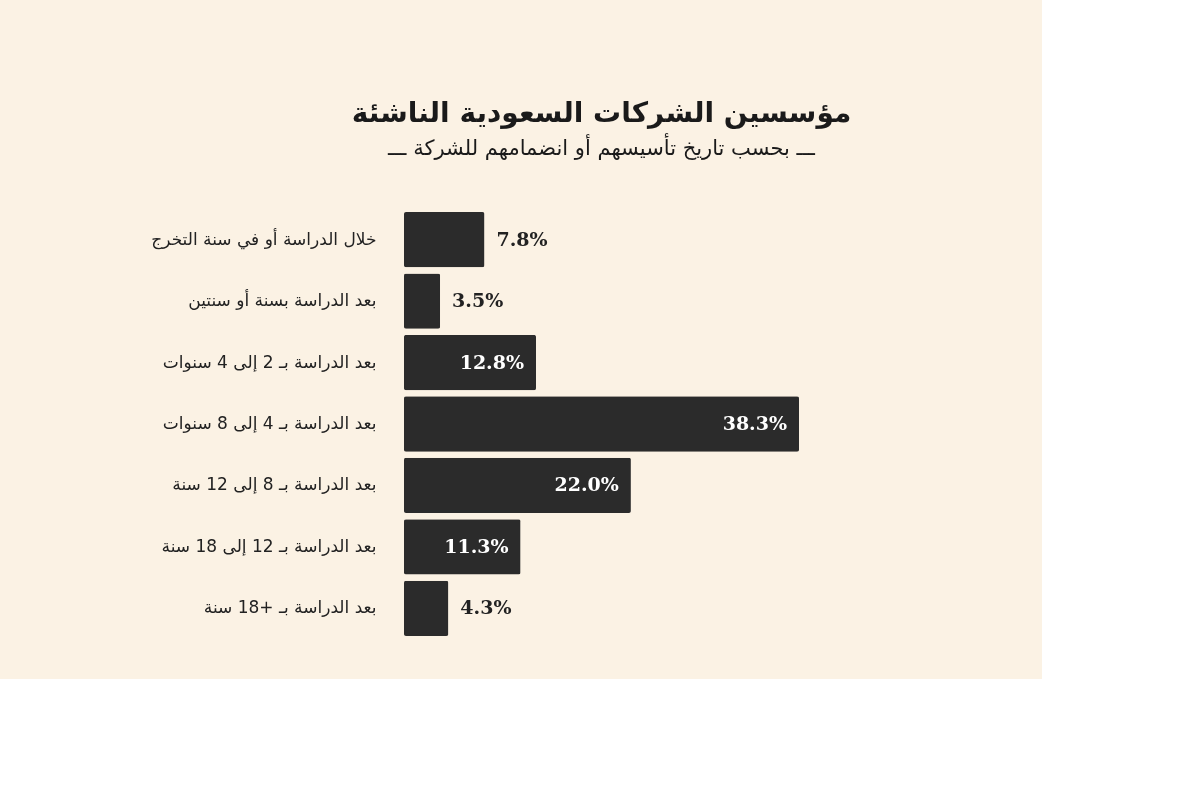  Describe the element at coordinates (264, 238) in the screenshot. I see `y-tick-label: خلال الدراسة أو في سنة التخرج` at that location.